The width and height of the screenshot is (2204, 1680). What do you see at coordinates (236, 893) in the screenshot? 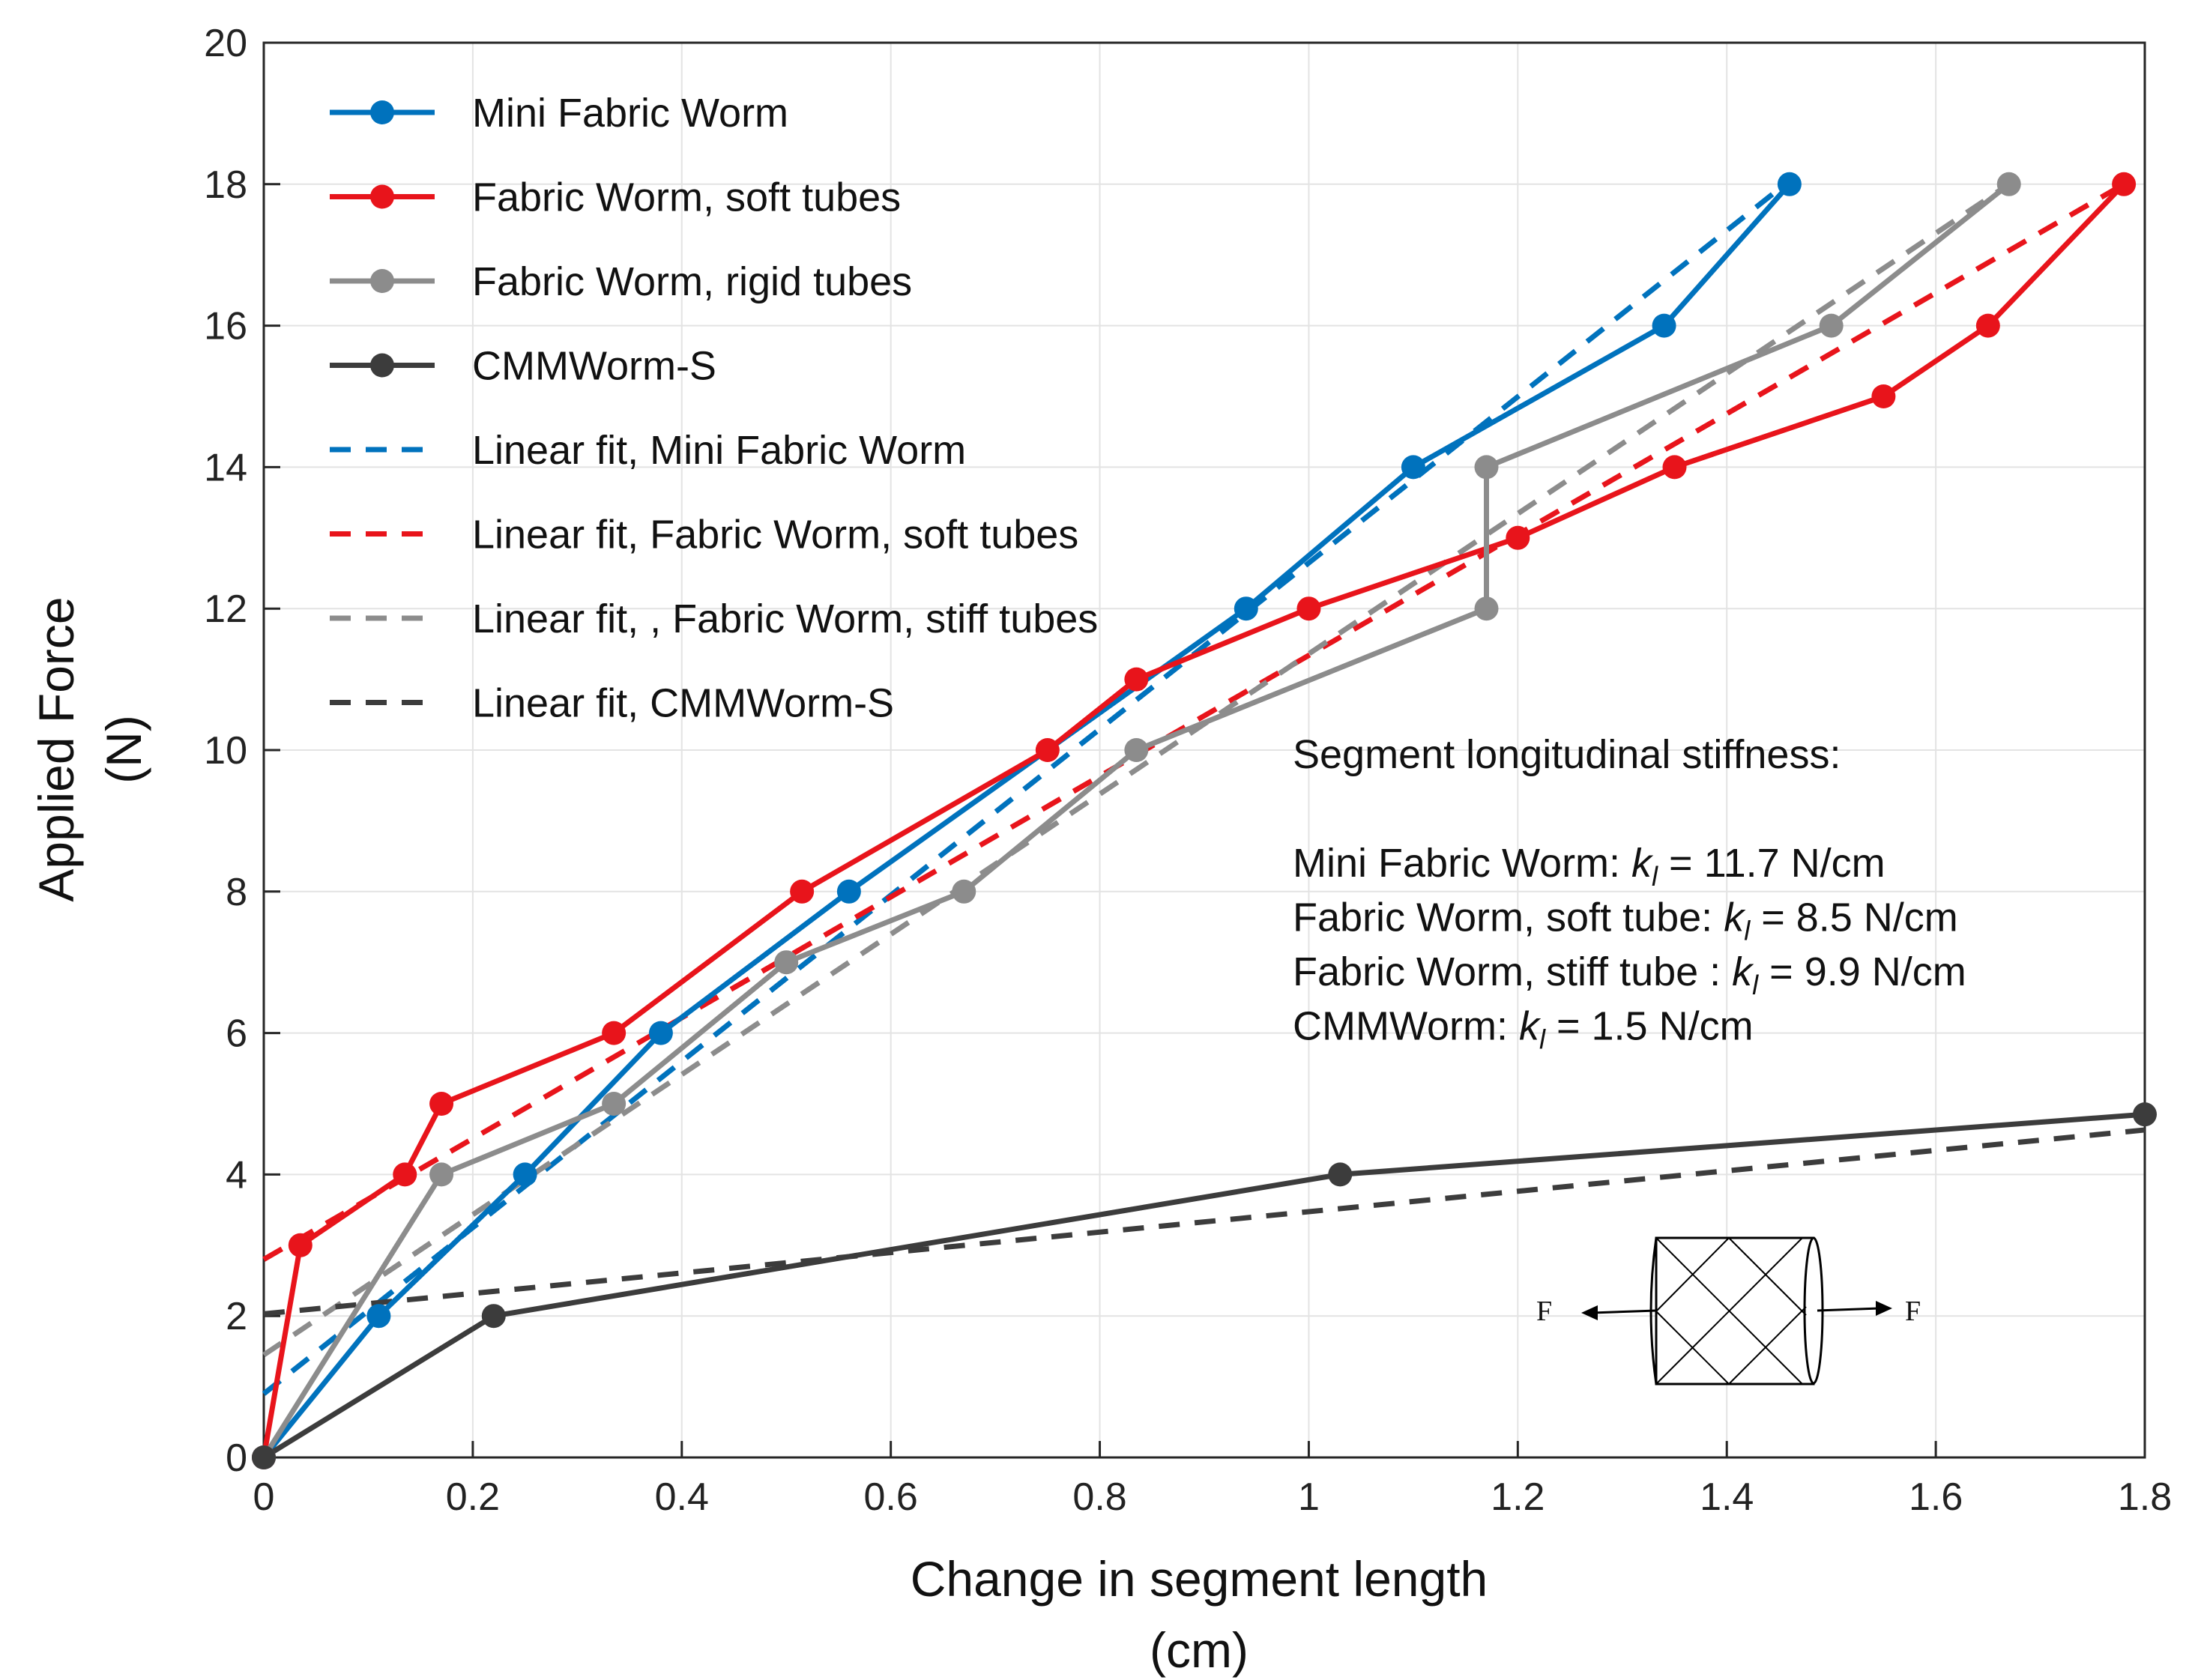
I see `y-tick-label: 8` at bounding box center [236, 893].